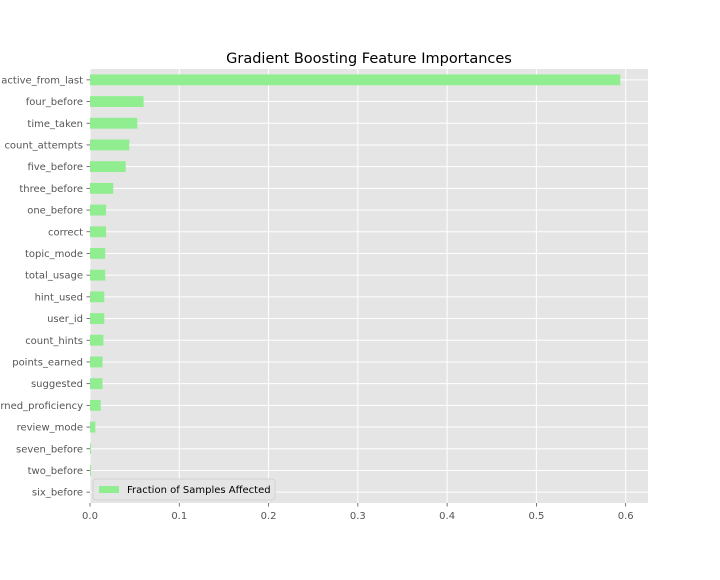 The height and width of the screenshot is (580, 720). Describe the element at coordinates (55, 471) in the screenshot. I see `y-tick-label: two_before` at that location.